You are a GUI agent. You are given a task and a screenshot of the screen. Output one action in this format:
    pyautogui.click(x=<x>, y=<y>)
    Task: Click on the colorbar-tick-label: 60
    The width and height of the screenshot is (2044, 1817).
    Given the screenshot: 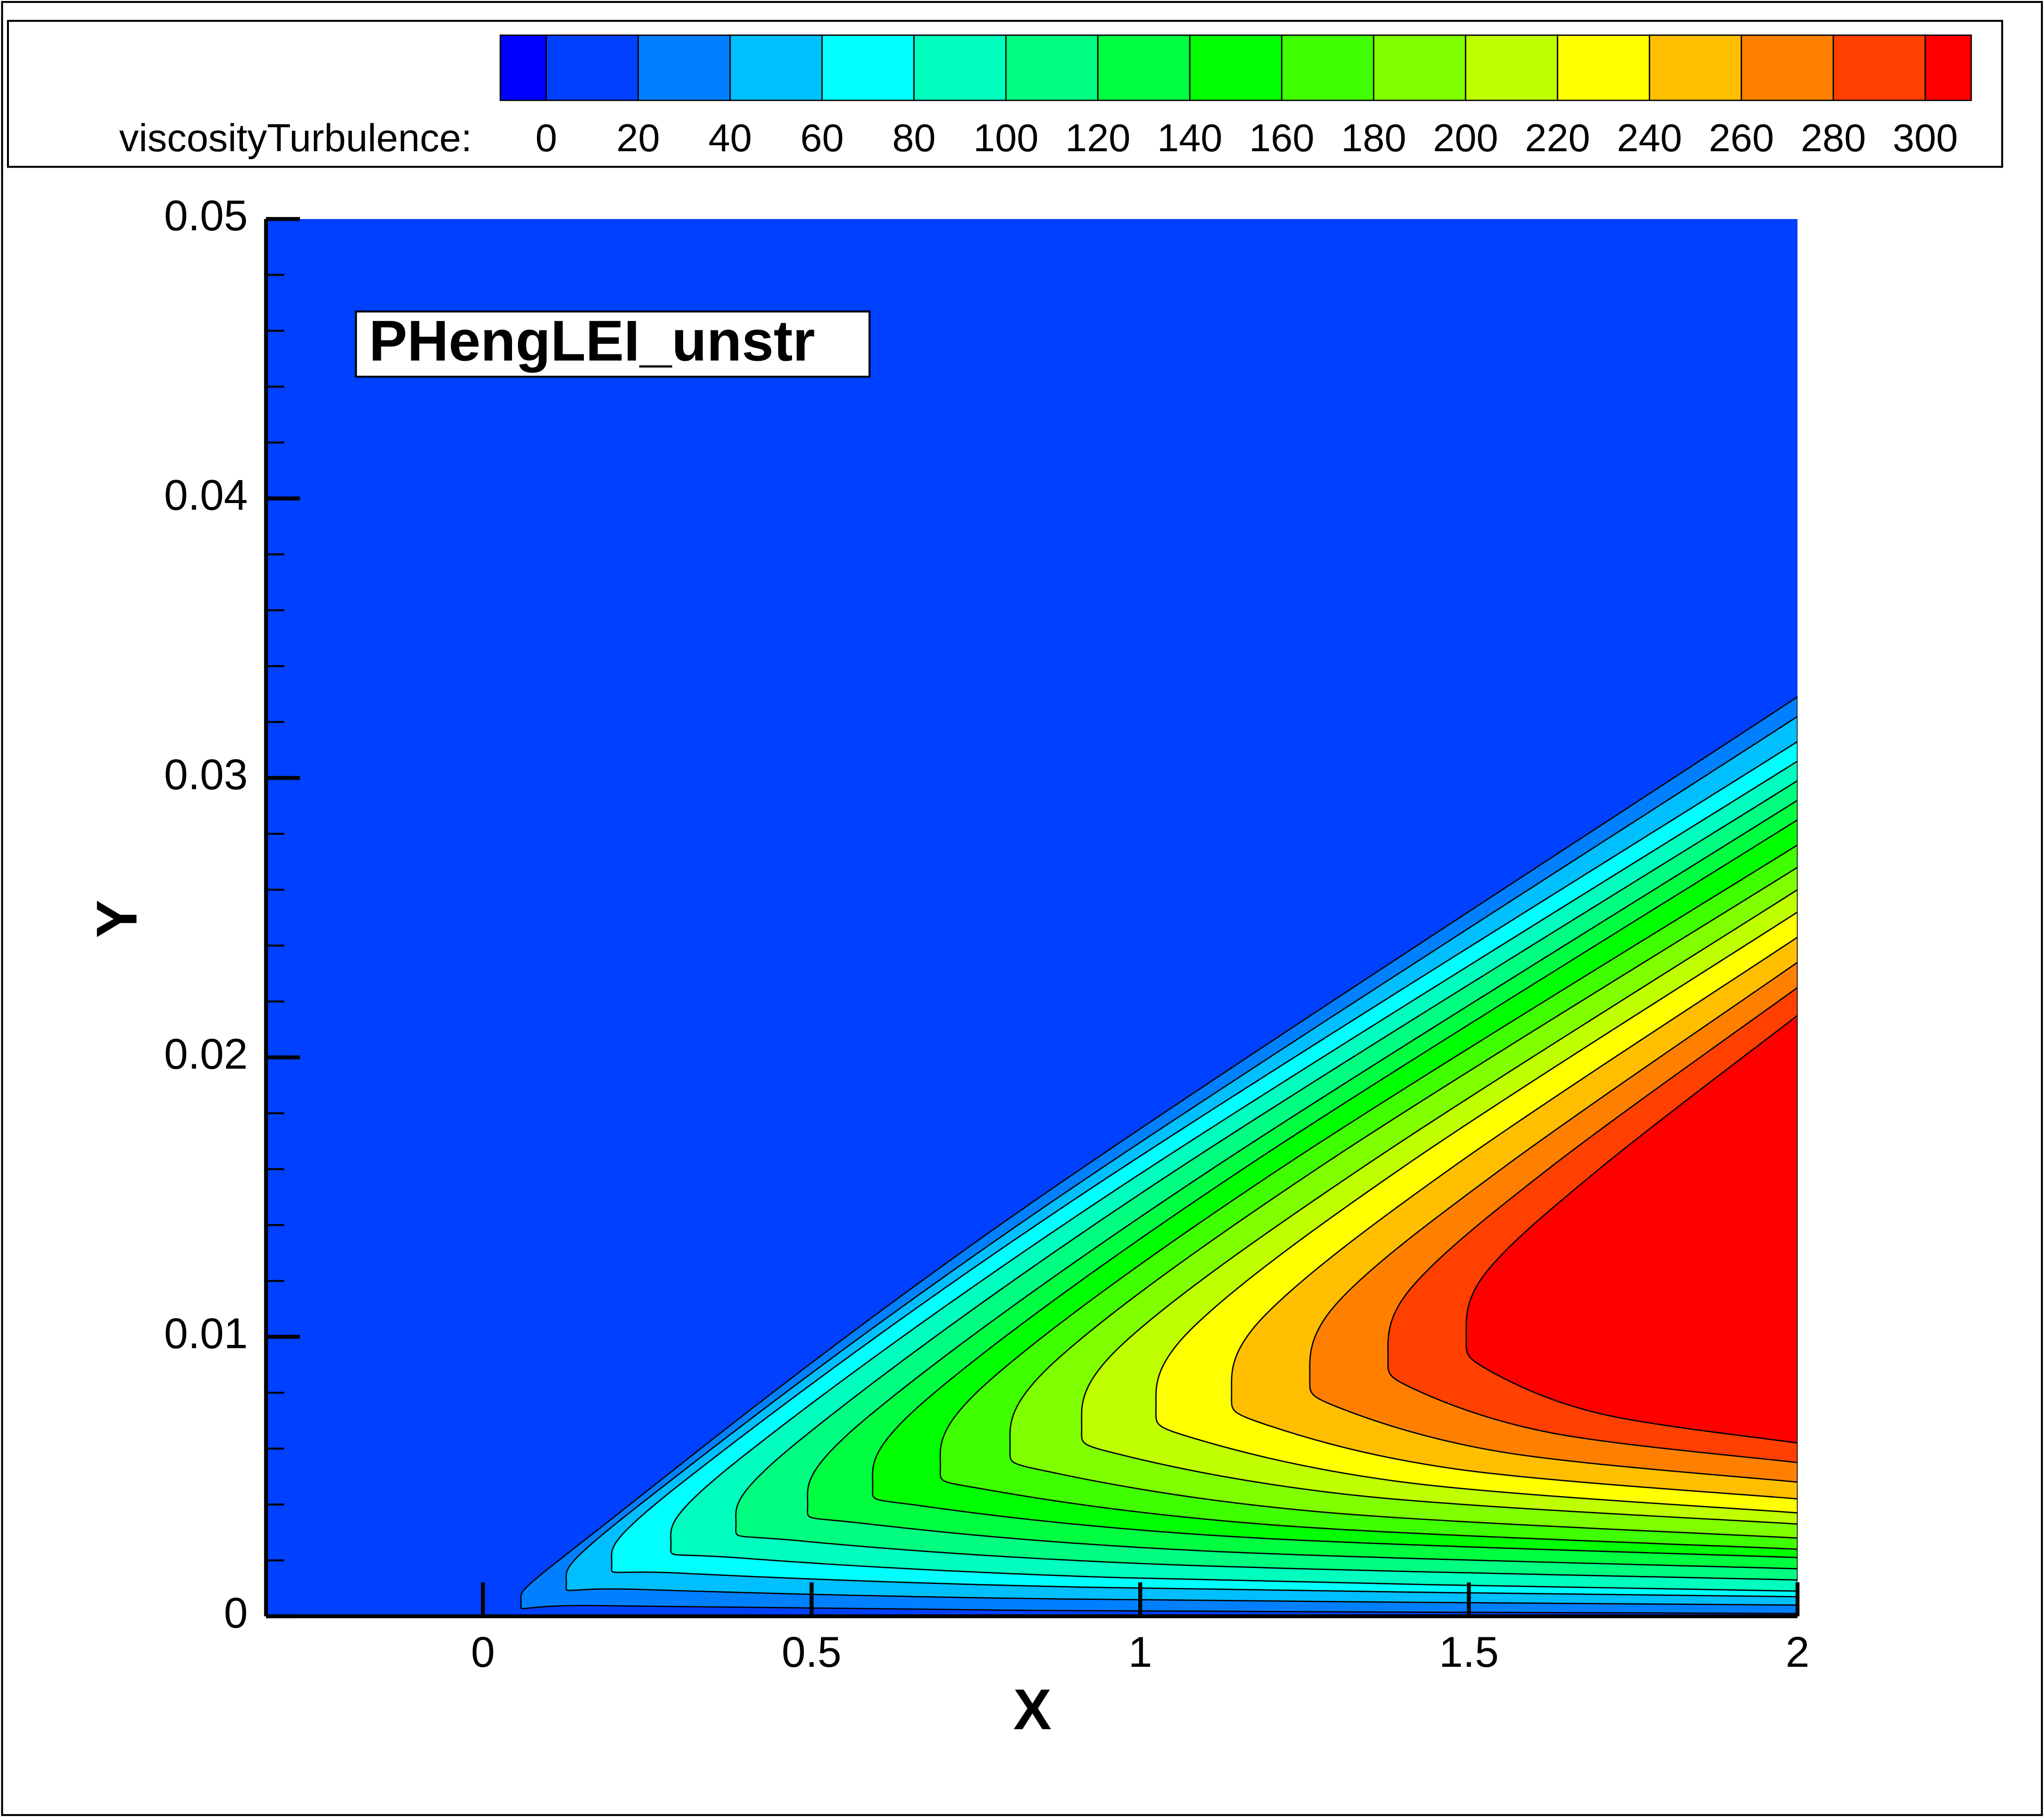 What is the action you would take?
    pyautogui.click(x=822, y=138)
    